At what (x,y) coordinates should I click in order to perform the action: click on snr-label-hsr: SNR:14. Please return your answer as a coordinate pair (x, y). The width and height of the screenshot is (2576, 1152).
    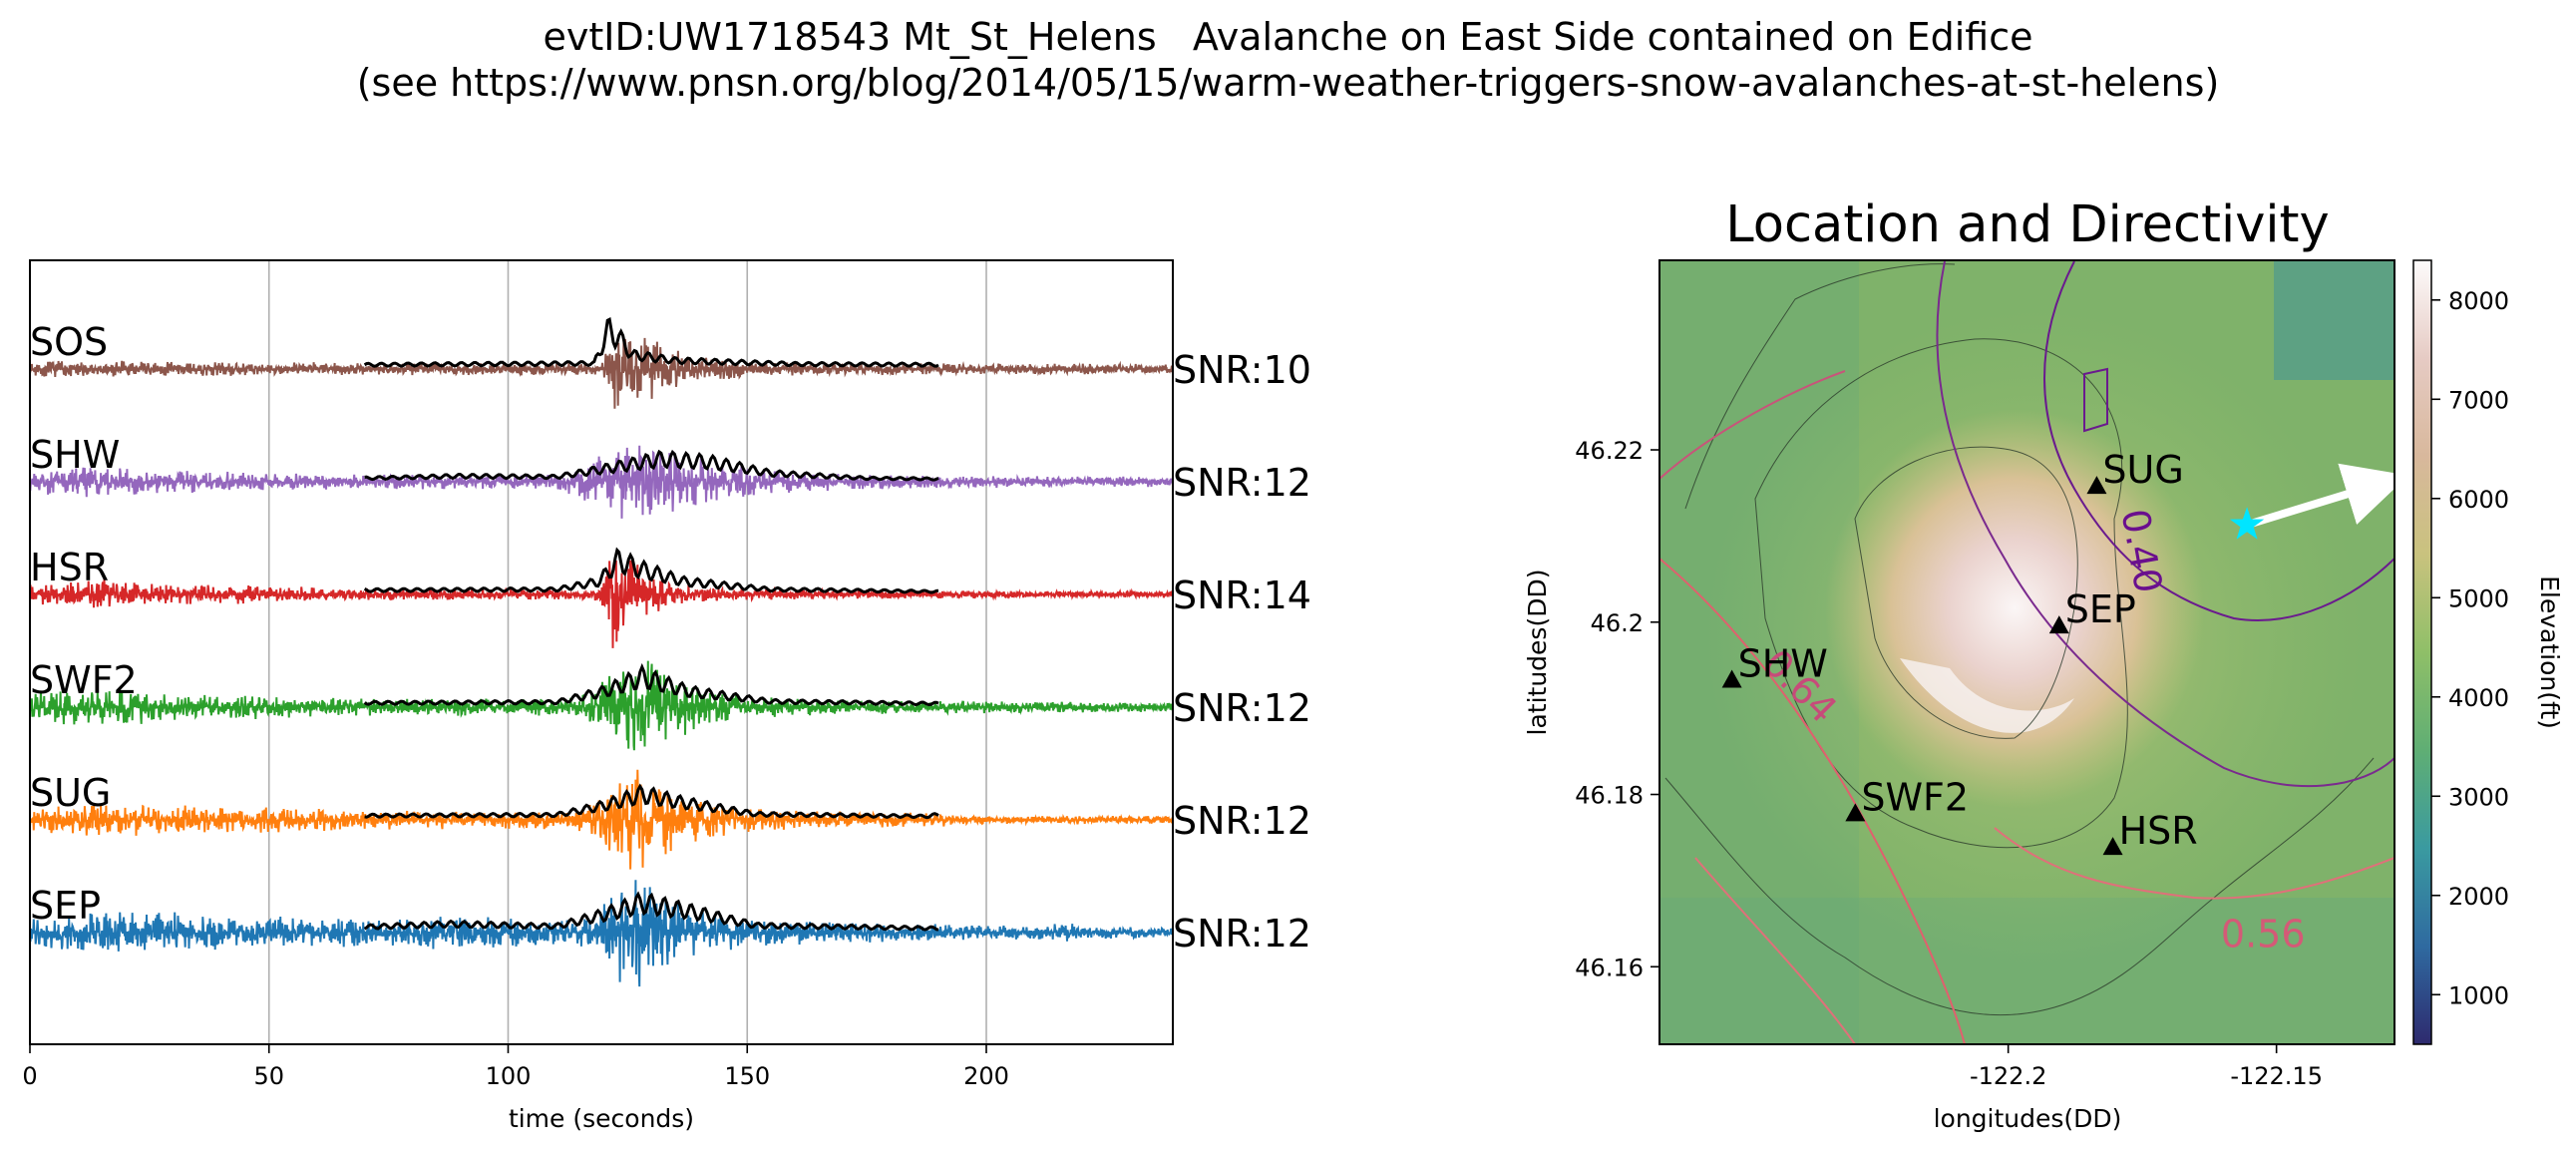
    Looking at the image, I should click on (1242, 595).